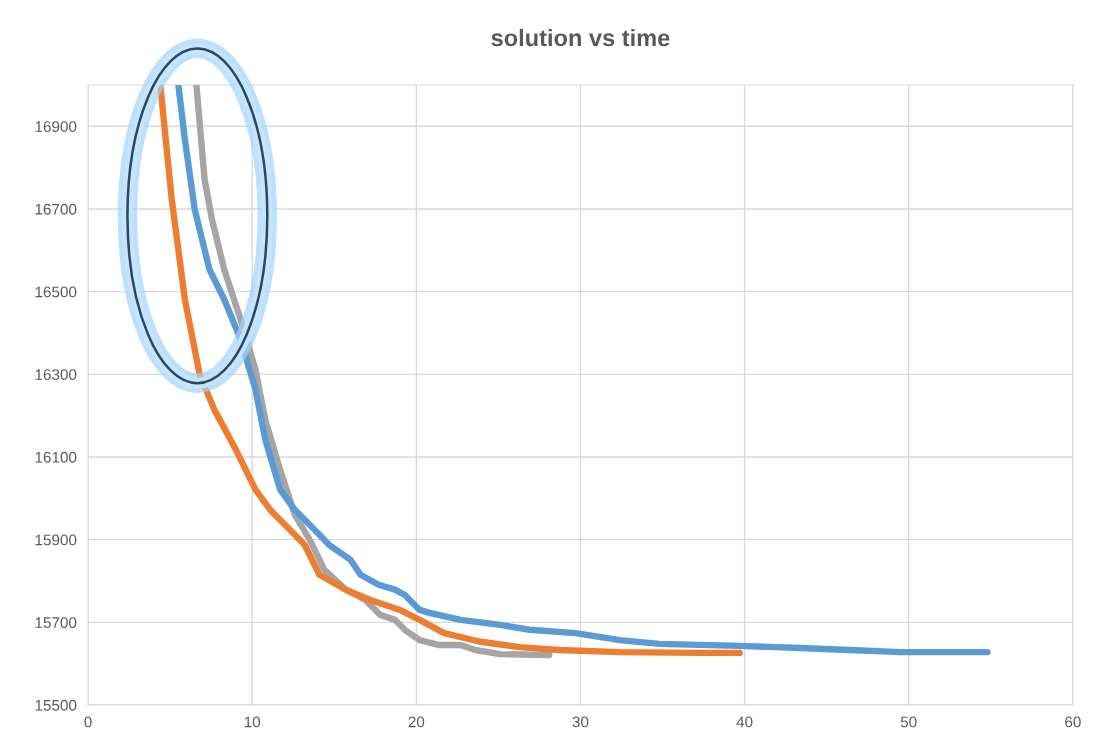 This screenshot has height=750, width=1109. I want to click on y-tick-label: 16100, so click(56, 457).